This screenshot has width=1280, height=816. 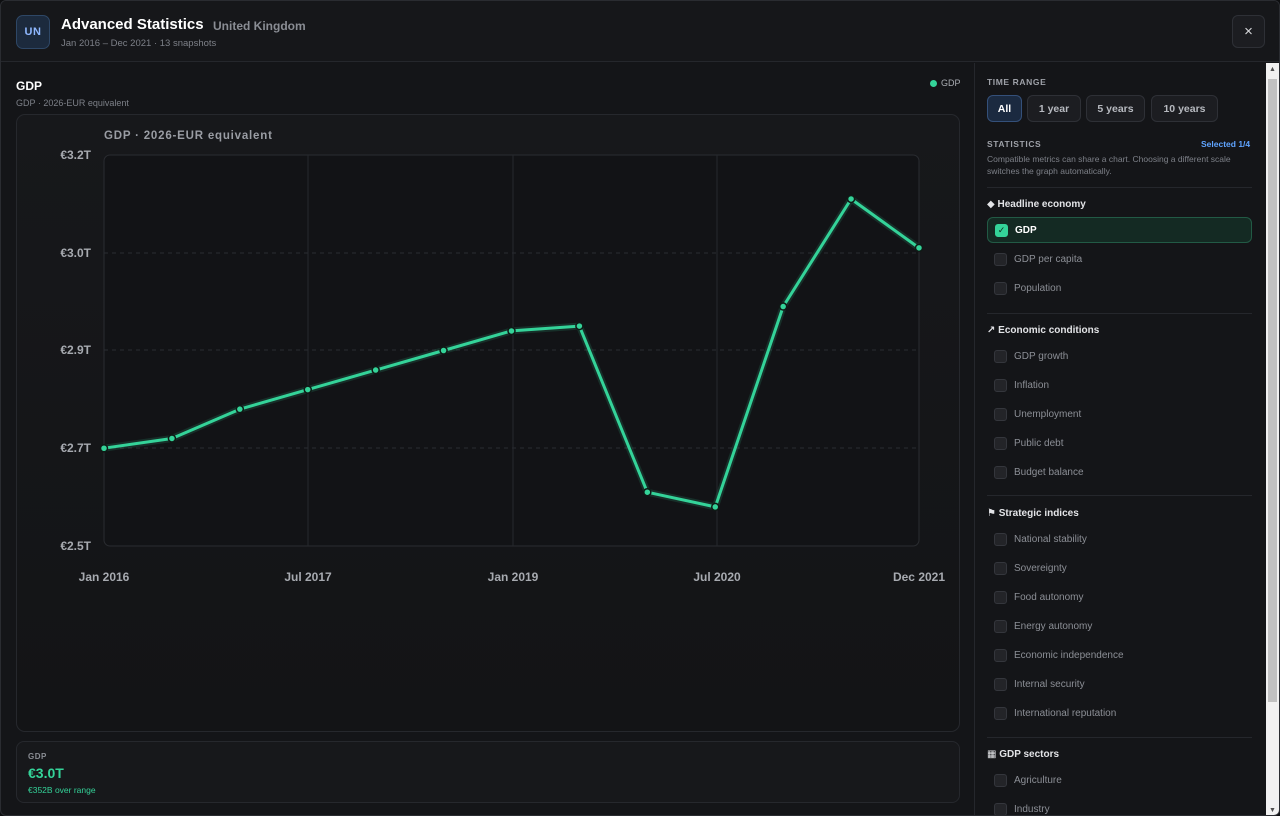 What do you see at coordinates (1050, 539) in the screenshot?
I see `metric-option-label: National stability` at bounding box center [1050, 539].